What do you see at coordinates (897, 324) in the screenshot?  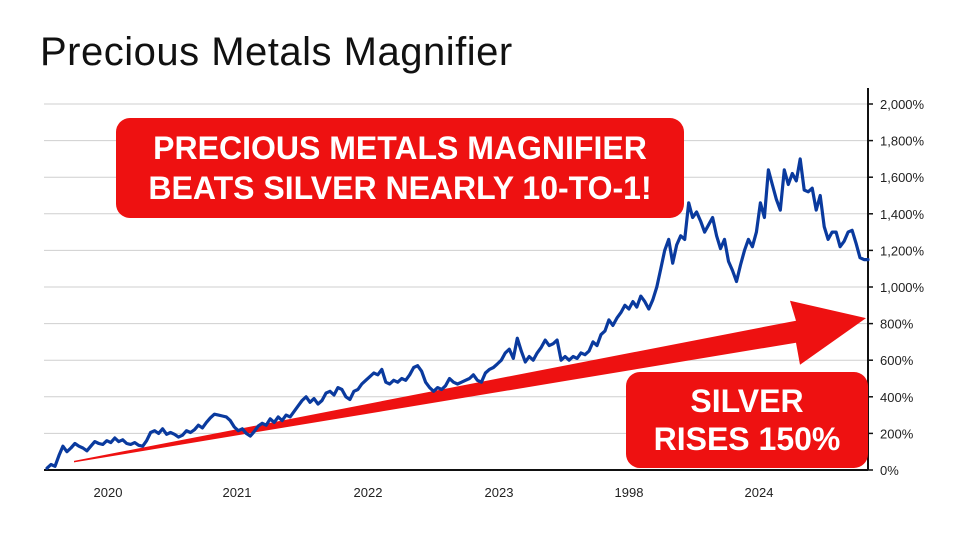 I see `y-tick-label: 800%` at bounding box center [897, 324].